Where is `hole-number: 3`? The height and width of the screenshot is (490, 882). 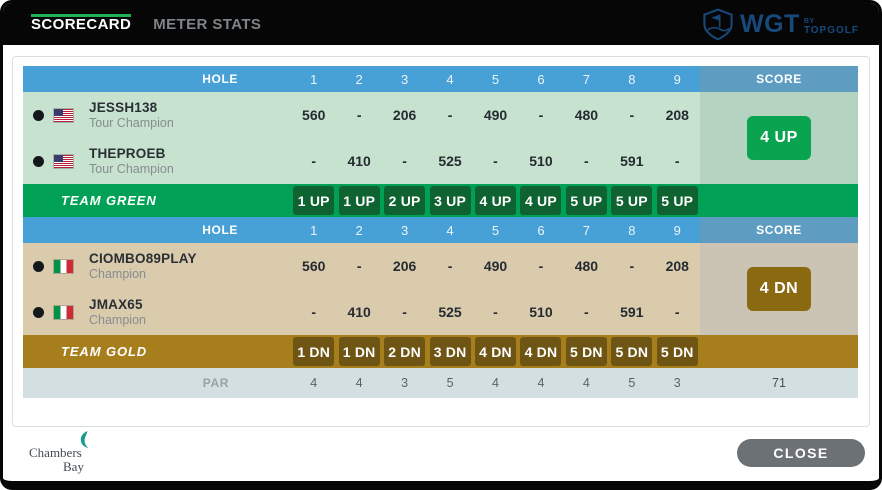 hole-number: 3 is located at coordinates (404, 79).